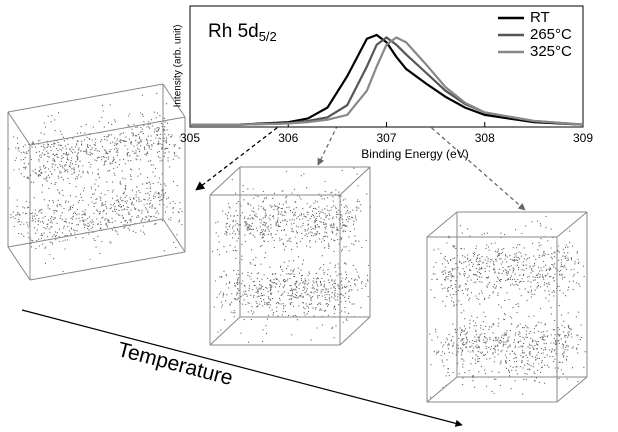  I want to click on legend-label: 325°C, so click(551, 51).